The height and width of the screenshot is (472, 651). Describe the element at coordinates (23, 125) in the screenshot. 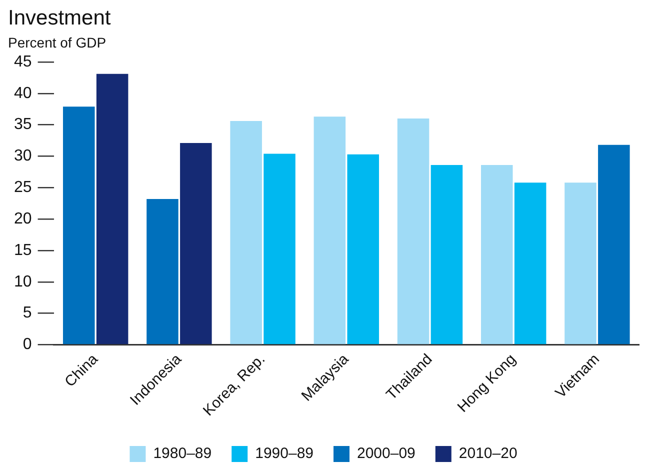

I see `y-tick-label: 35` at that location.